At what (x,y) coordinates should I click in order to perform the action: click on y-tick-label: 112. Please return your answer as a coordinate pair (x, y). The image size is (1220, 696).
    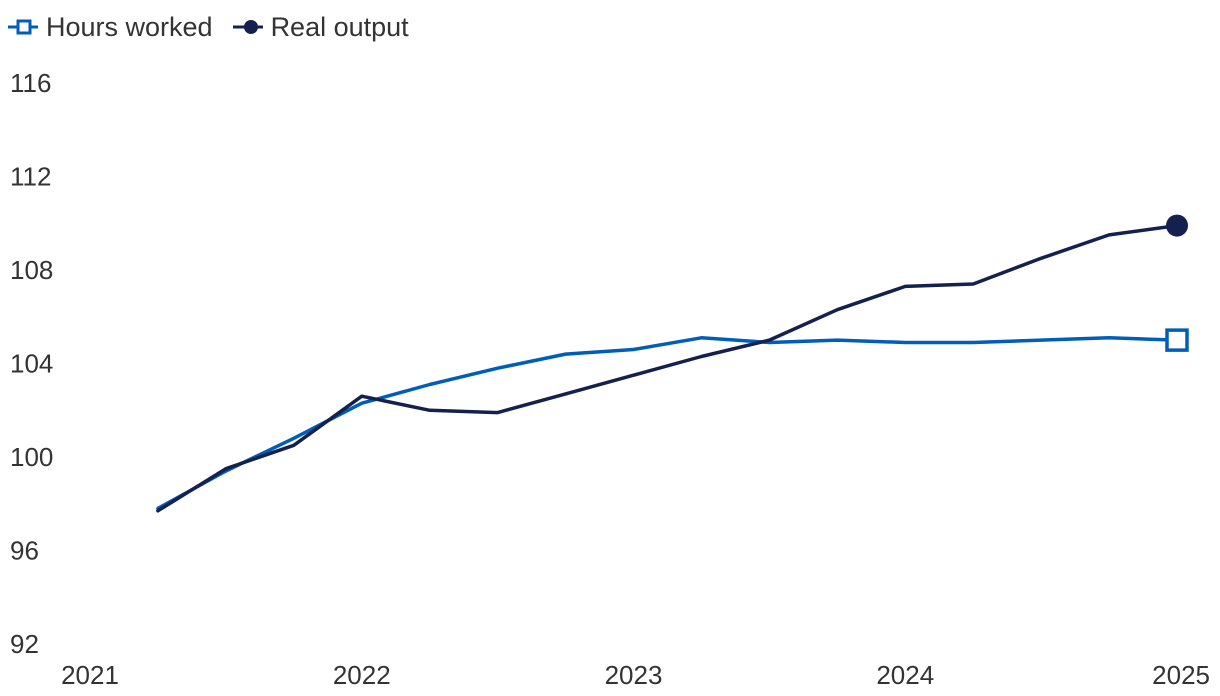
    Looking at the image, I should click on (30, 177).